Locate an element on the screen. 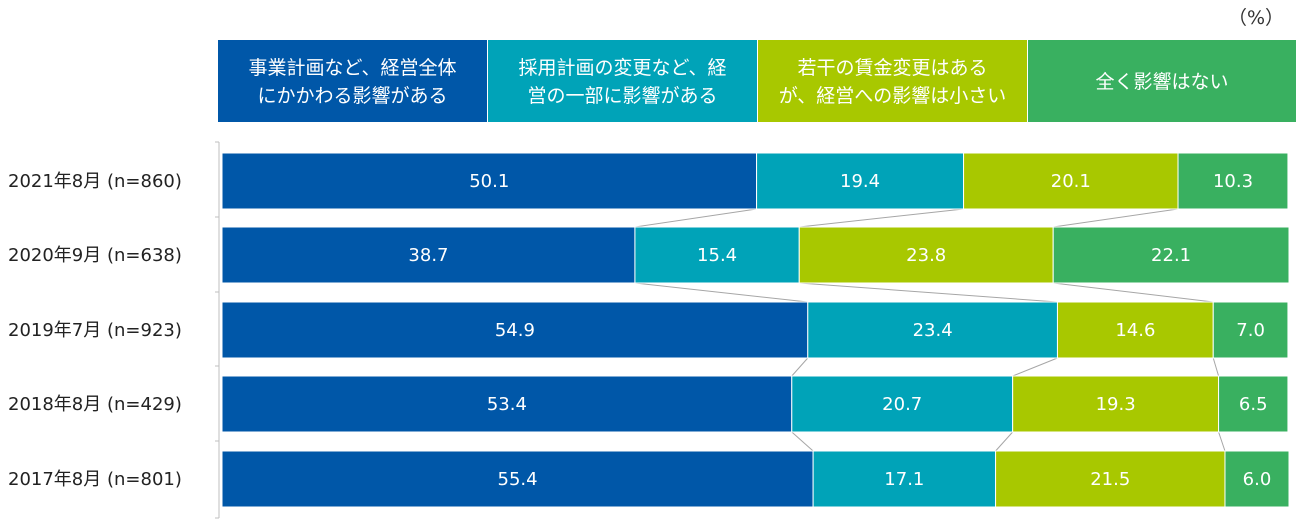 The width and height of the screenshot is (1300, 522). legend-label: 全く影響はない is located at coordinates (1161, 82).